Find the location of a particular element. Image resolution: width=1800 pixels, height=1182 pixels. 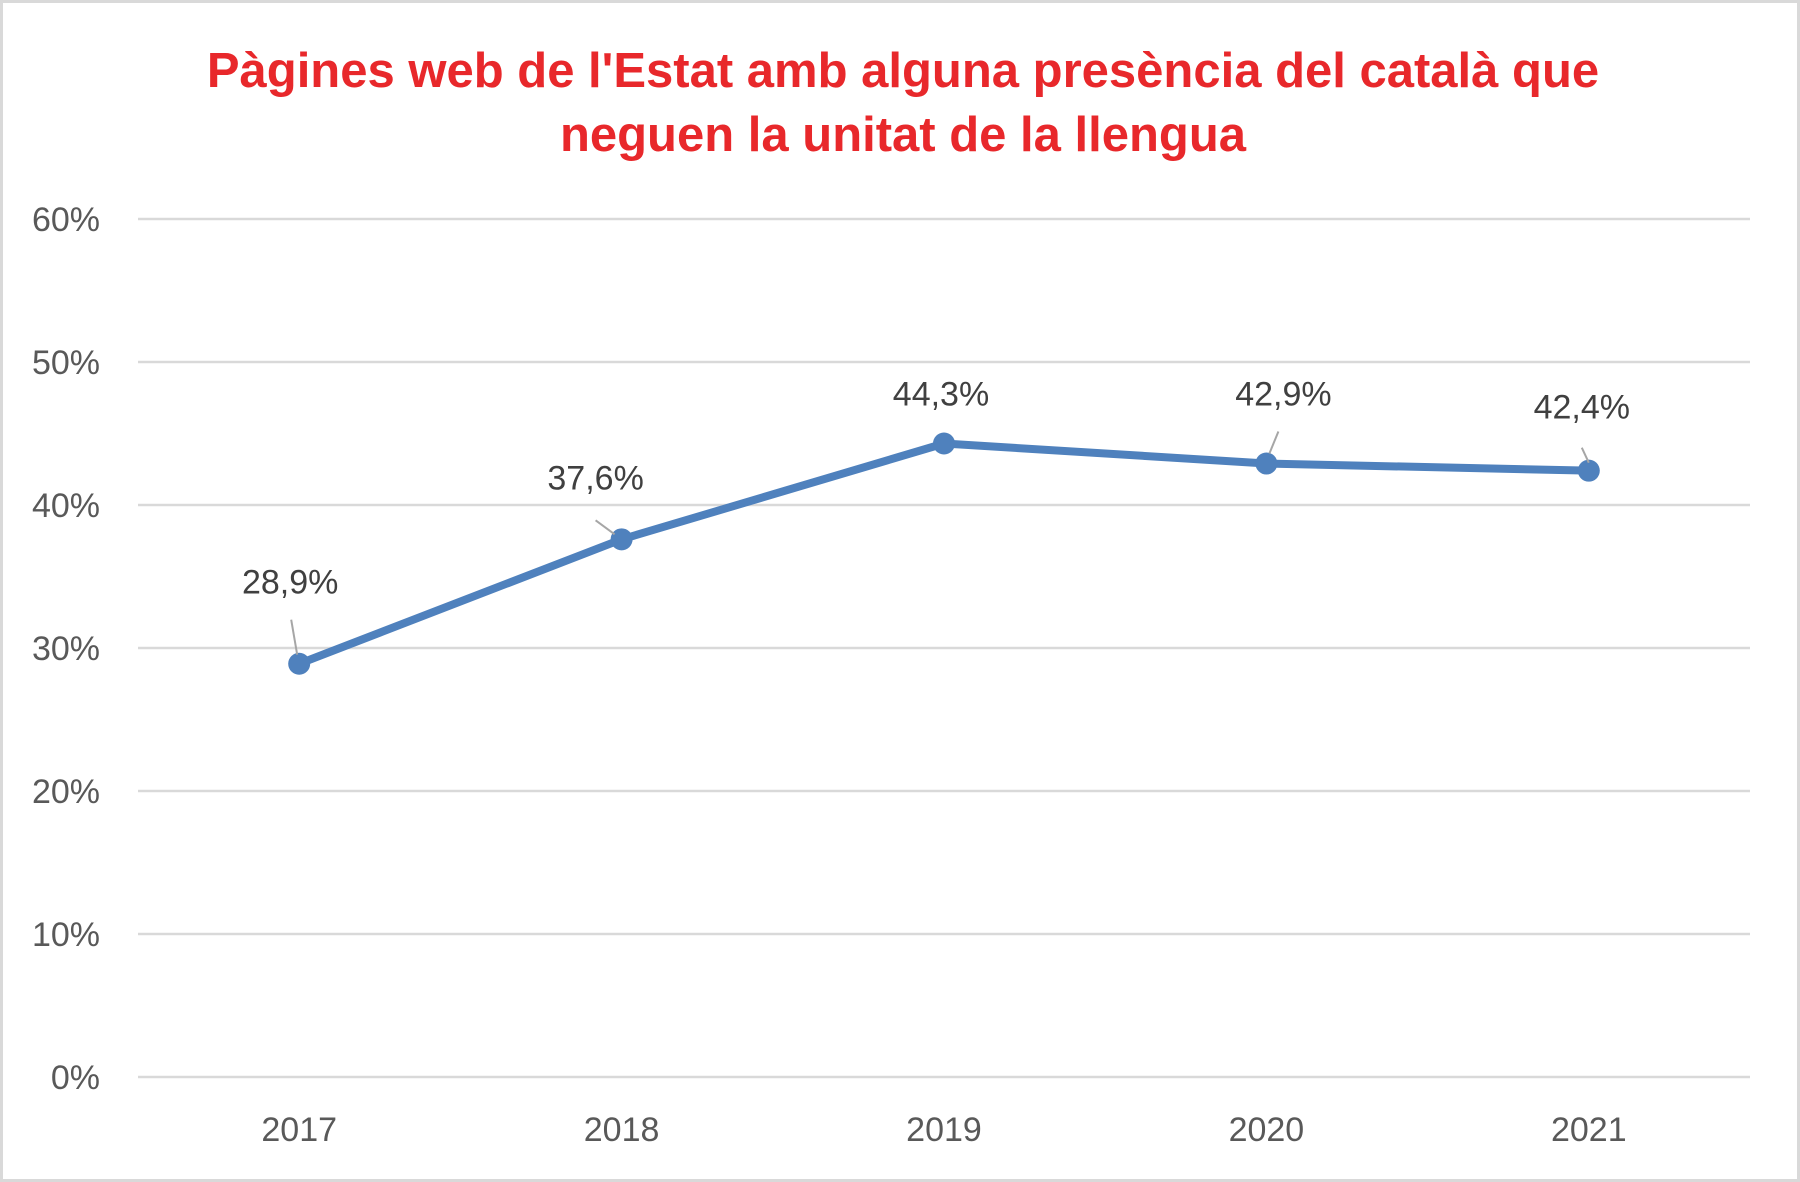

x-tick-label: 2020 is located at coordinates (1267, 1130).